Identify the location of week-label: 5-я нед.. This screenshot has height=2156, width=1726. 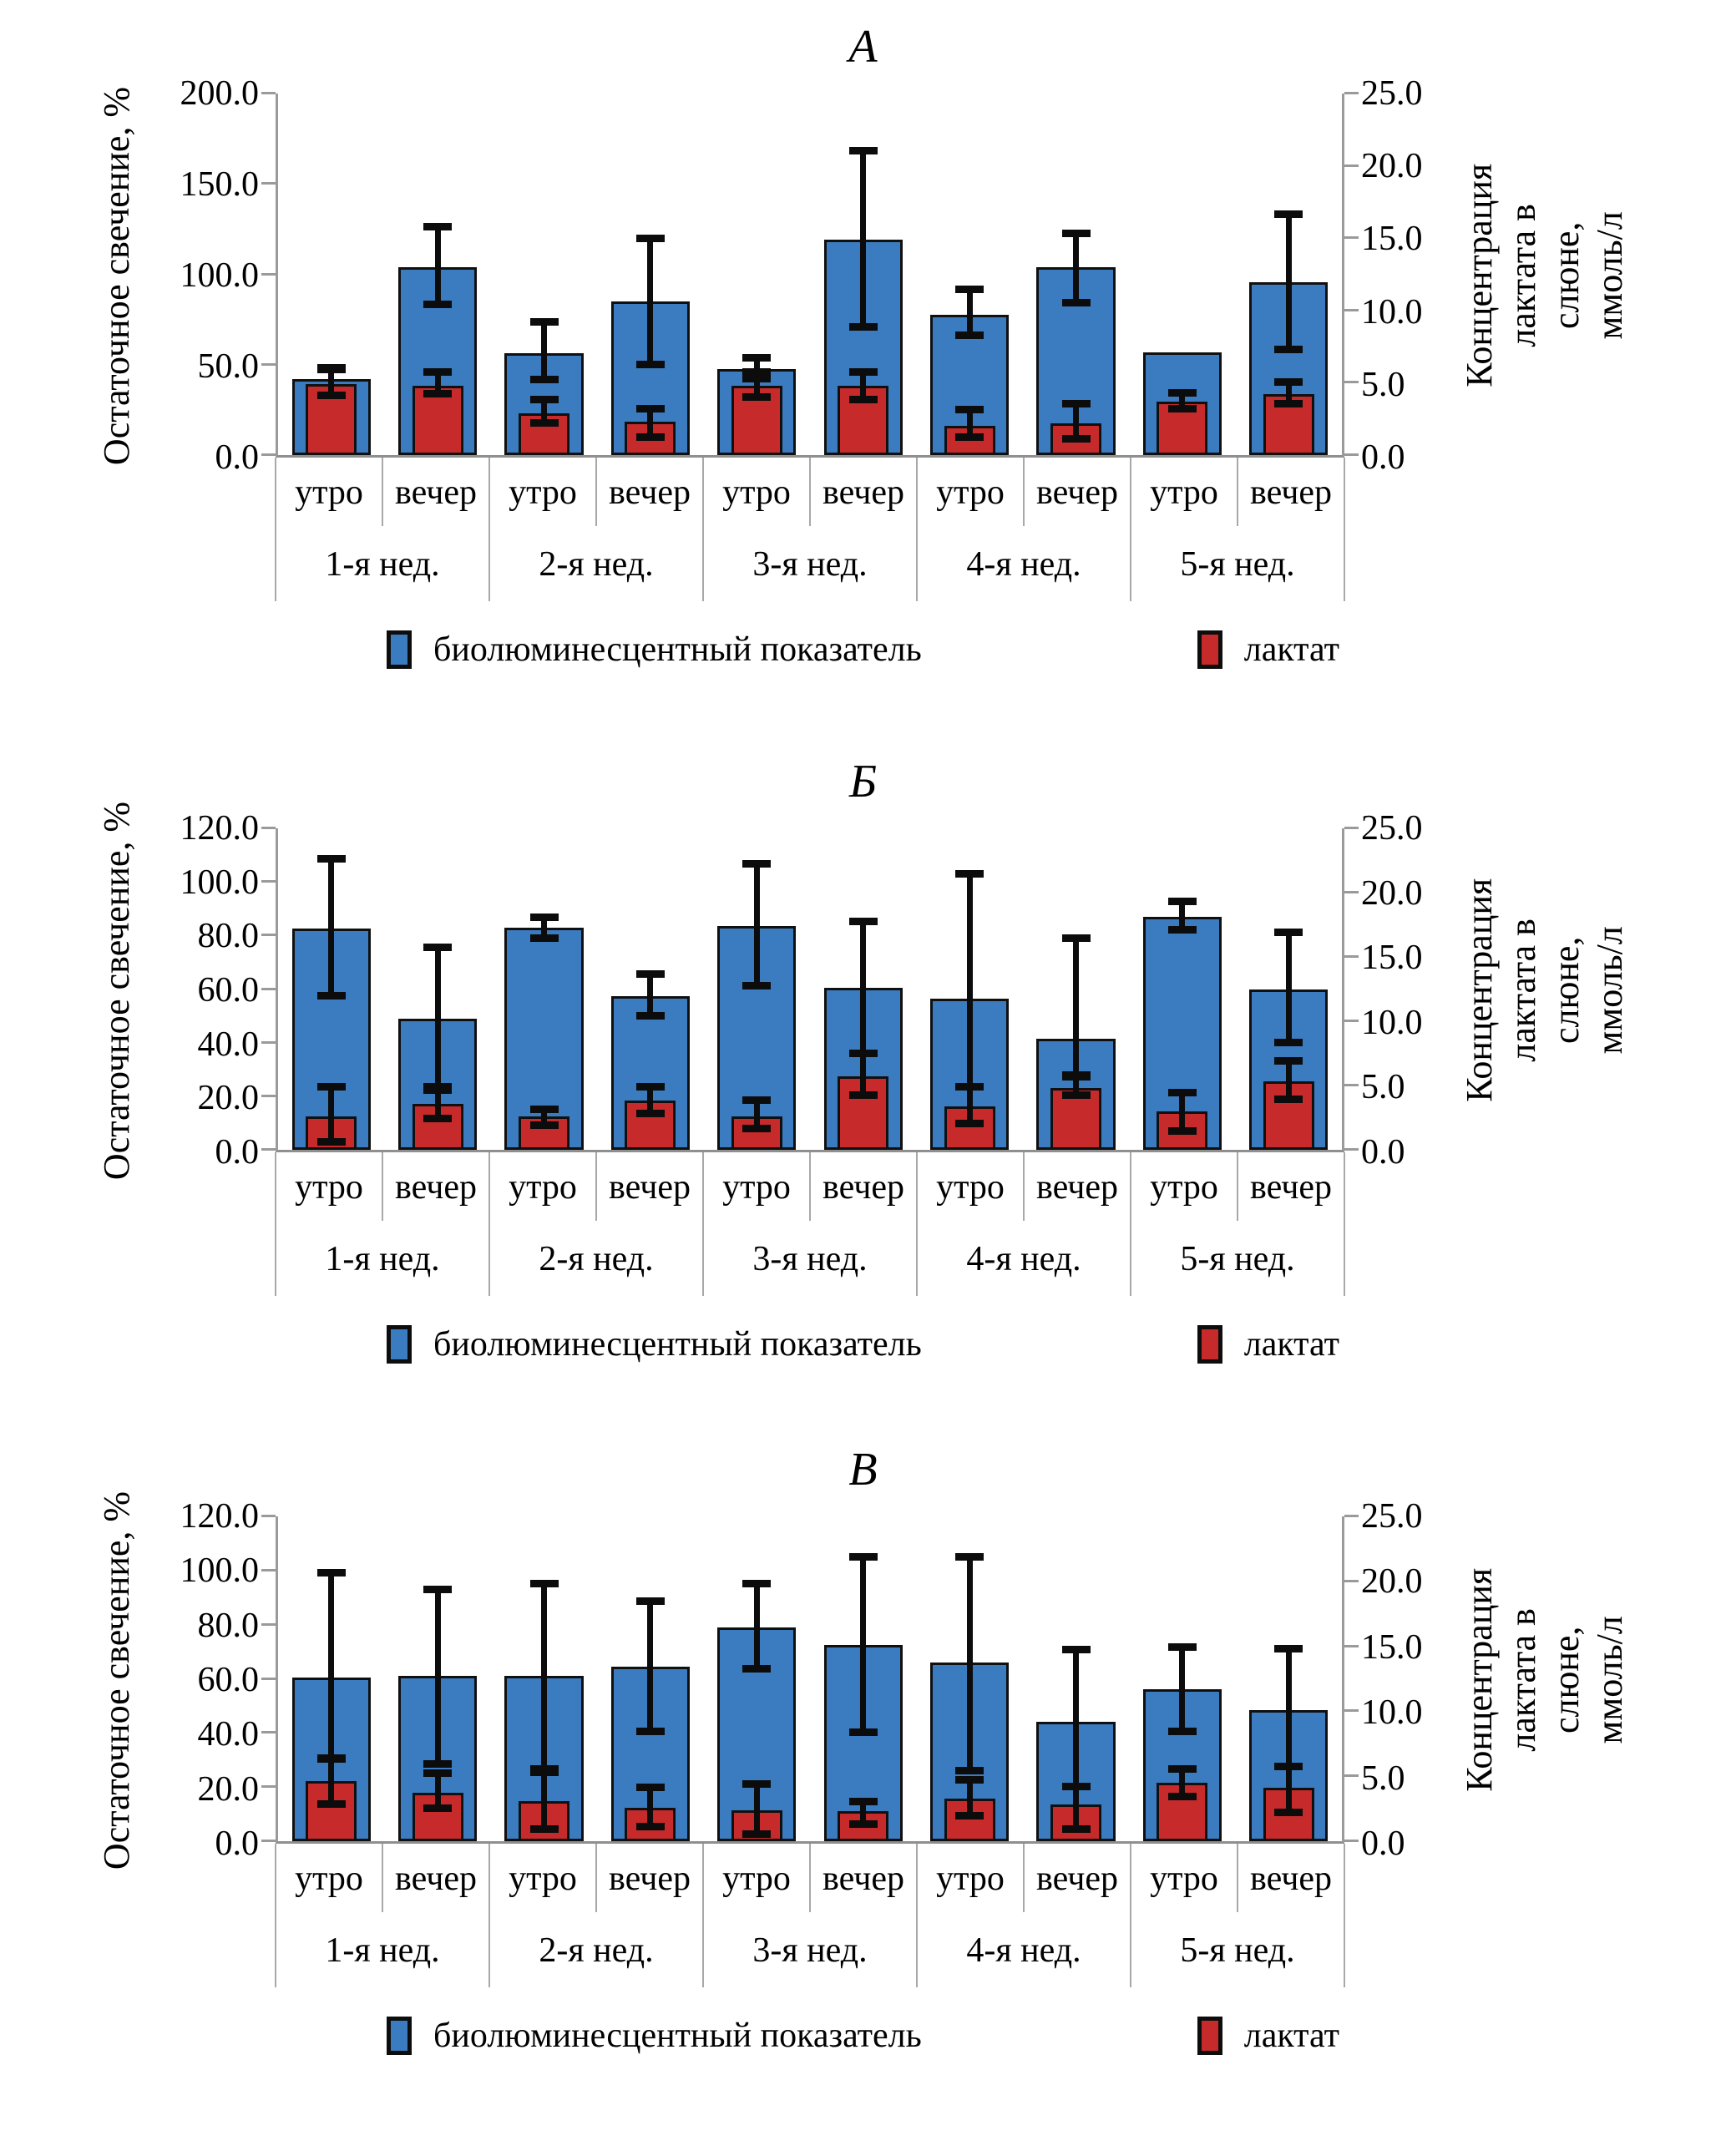
(1237, 564).